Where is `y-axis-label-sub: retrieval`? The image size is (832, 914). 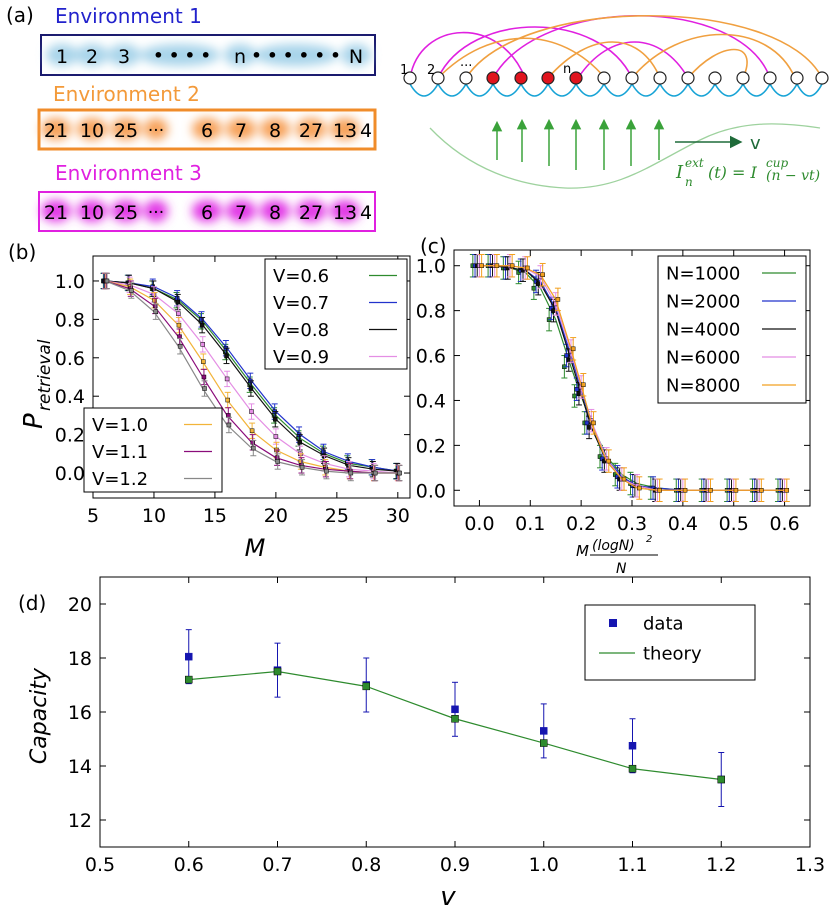
y-axis-label-sub: retrieval is located at coordinates (45, 375).